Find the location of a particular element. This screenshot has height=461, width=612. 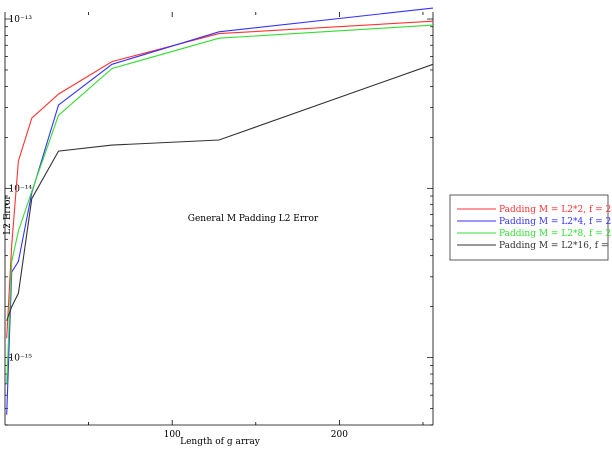

y-tick-label: 10⁻¹³ is located at coordinates (21, 20).